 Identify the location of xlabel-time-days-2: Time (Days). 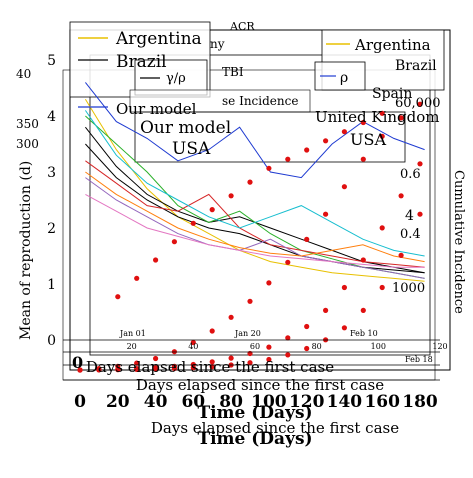
(254, 439).